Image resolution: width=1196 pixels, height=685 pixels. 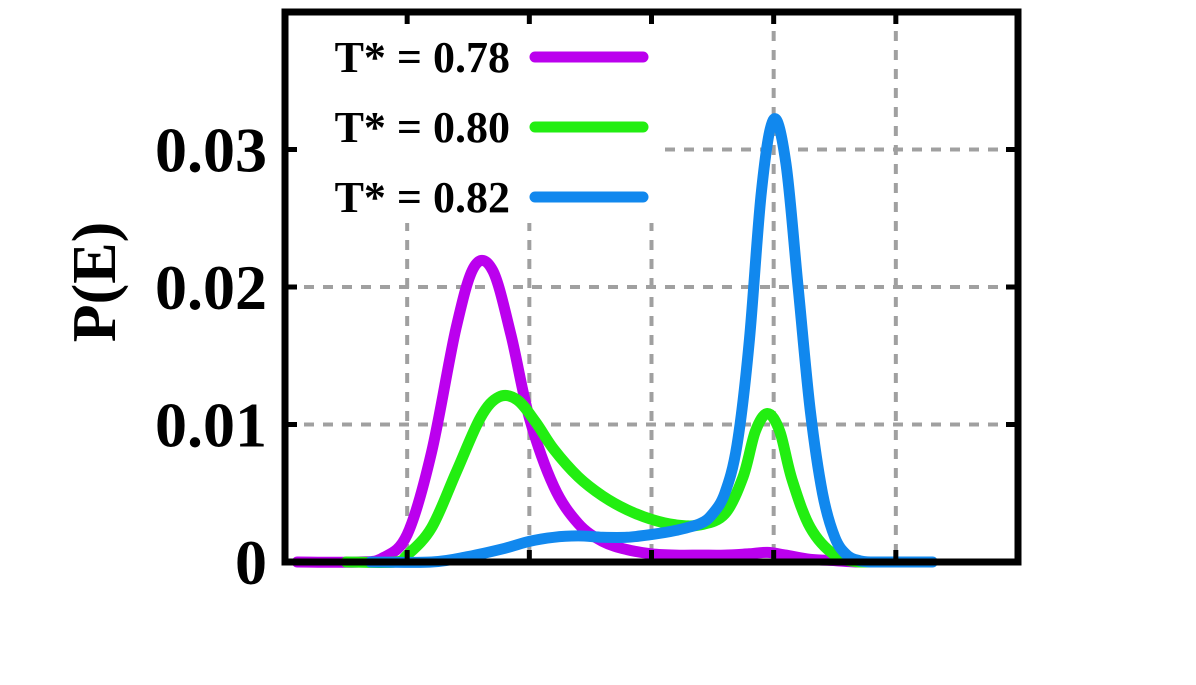 I want to click on y-tick-label: 0.03, so click(x=211, y=150).